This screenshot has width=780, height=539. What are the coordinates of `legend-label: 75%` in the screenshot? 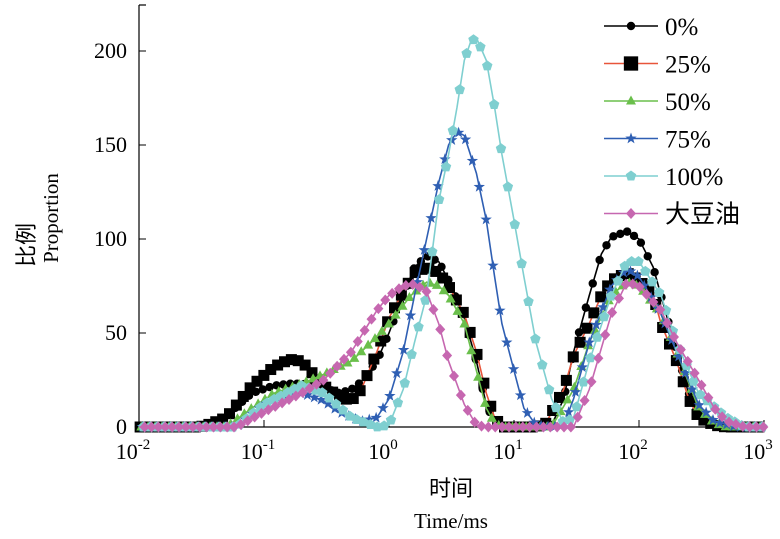 It's located at (688, 140).